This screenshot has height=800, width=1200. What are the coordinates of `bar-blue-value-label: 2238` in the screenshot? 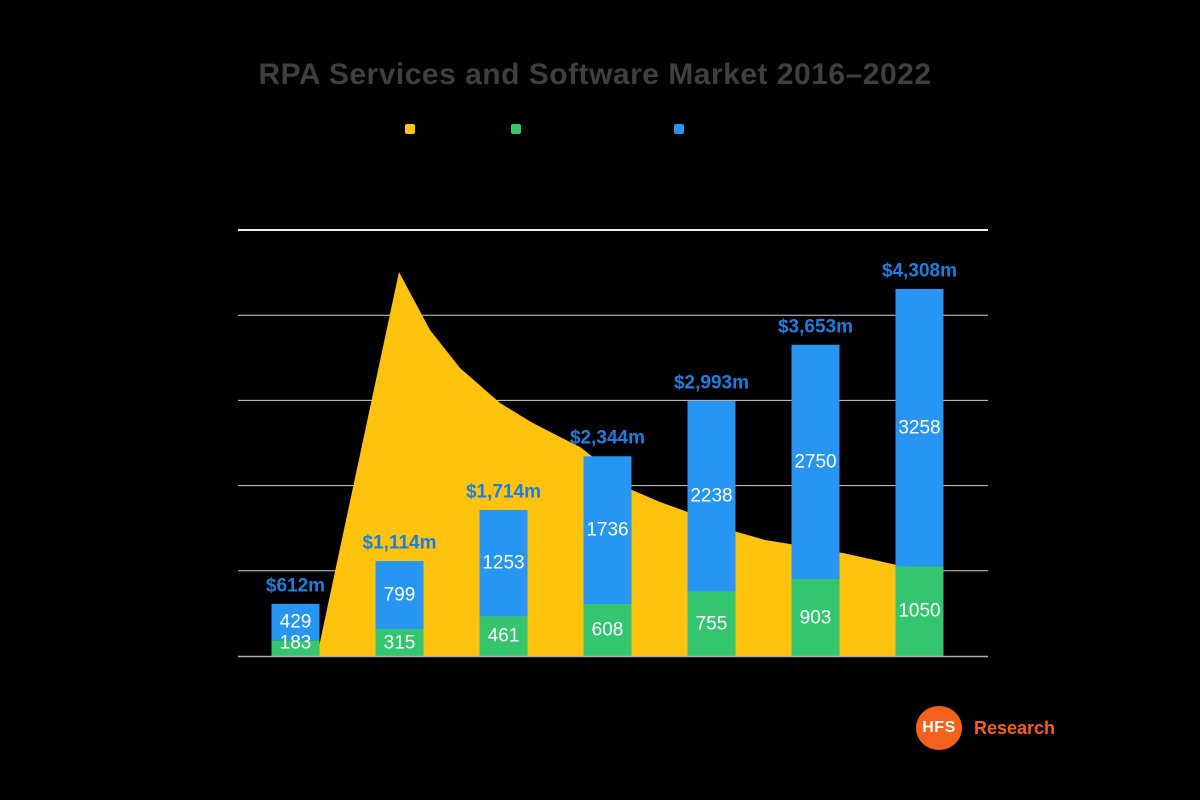 It's located at (711, 496).